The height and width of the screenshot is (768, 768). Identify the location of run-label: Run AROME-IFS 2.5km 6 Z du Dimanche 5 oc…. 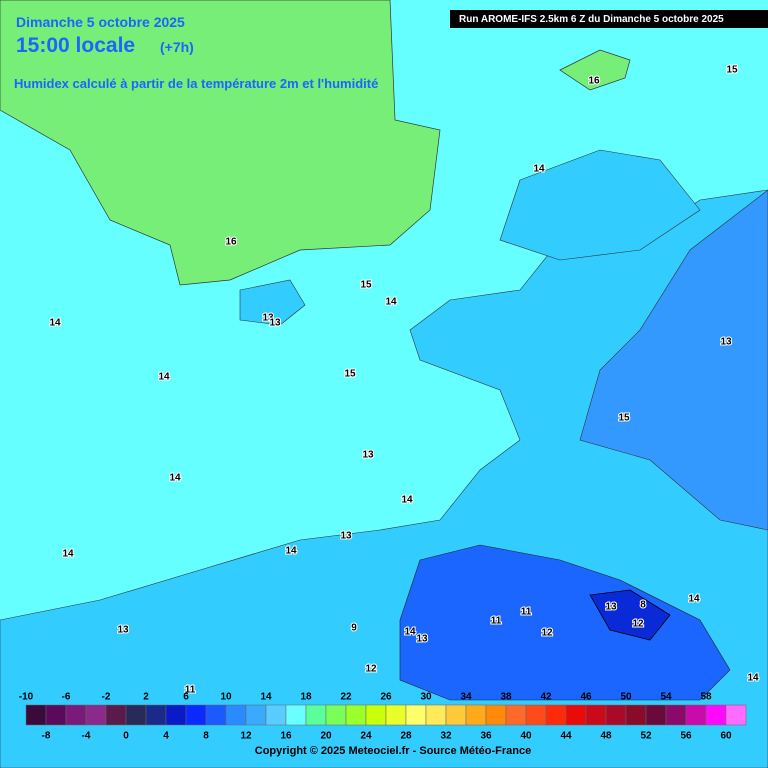
(591, 19).